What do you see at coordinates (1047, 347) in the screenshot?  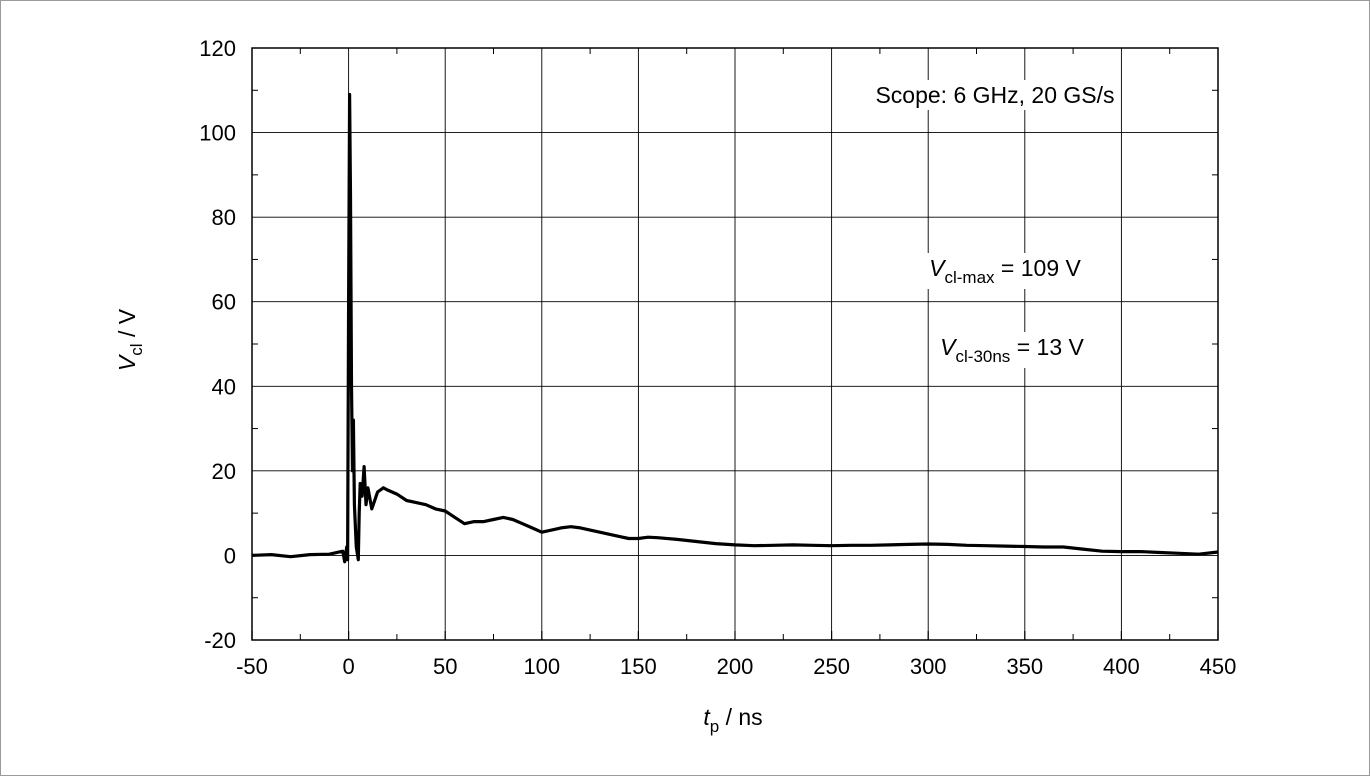 I see `v30-text: = 13 V` at bounding box center [1047, 347].